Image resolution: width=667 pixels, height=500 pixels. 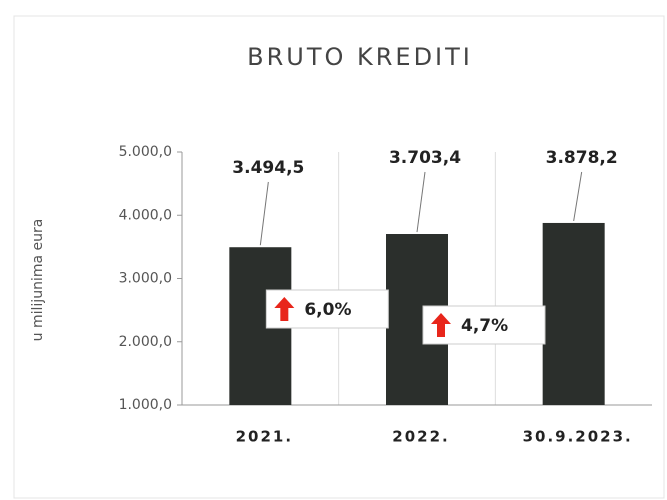 I want to click on y-tick-label: 5.000,0, so click(x=145, y=152).